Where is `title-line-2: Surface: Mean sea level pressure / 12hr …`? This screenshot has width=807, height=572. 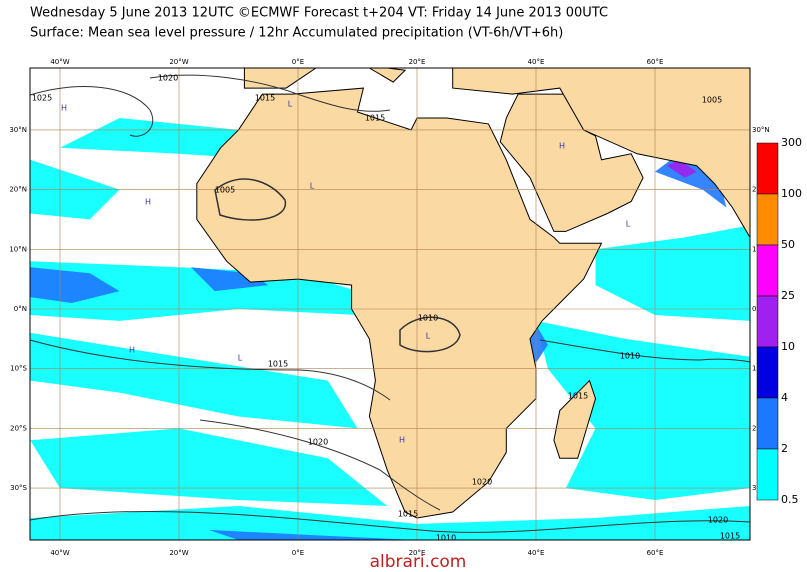
title-line-2: Surface: Mean sea level pressure / 12hr … is located at coordinates (296, 33).